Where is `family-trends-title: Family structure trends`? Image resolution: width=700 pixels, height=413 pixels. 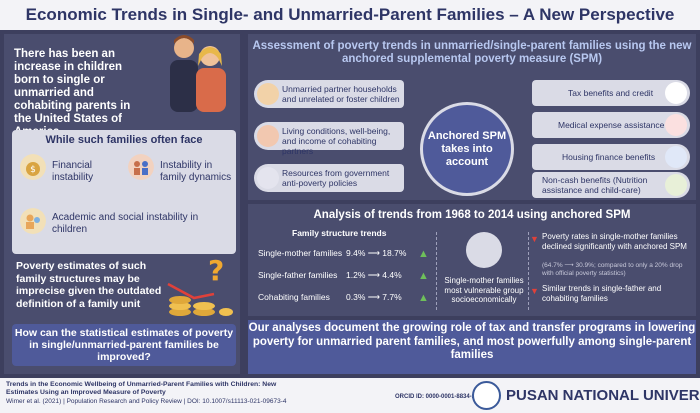
family-trends-title: Family structure trends is located at coordinates (339, 233).